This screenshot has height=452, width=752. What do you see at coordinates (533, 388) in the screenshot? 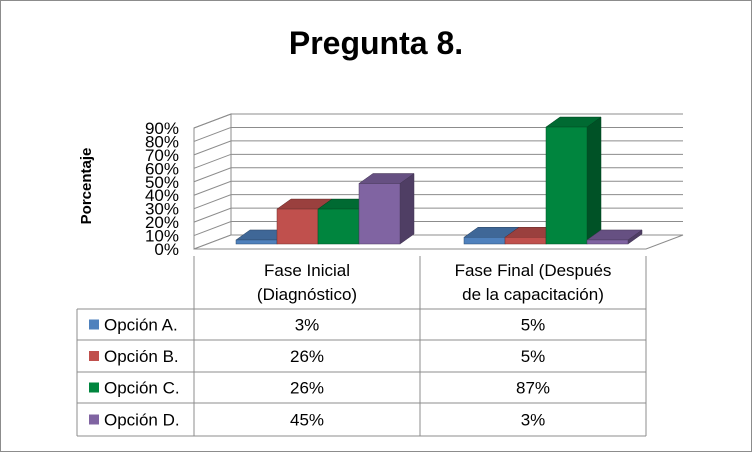
I see `data-label: 87%` at bounding box center [533, 388].